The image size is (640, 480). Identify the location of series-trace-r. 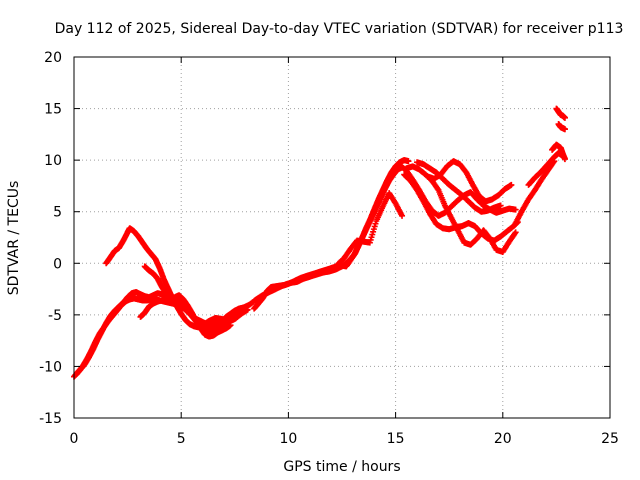
(561, 127).